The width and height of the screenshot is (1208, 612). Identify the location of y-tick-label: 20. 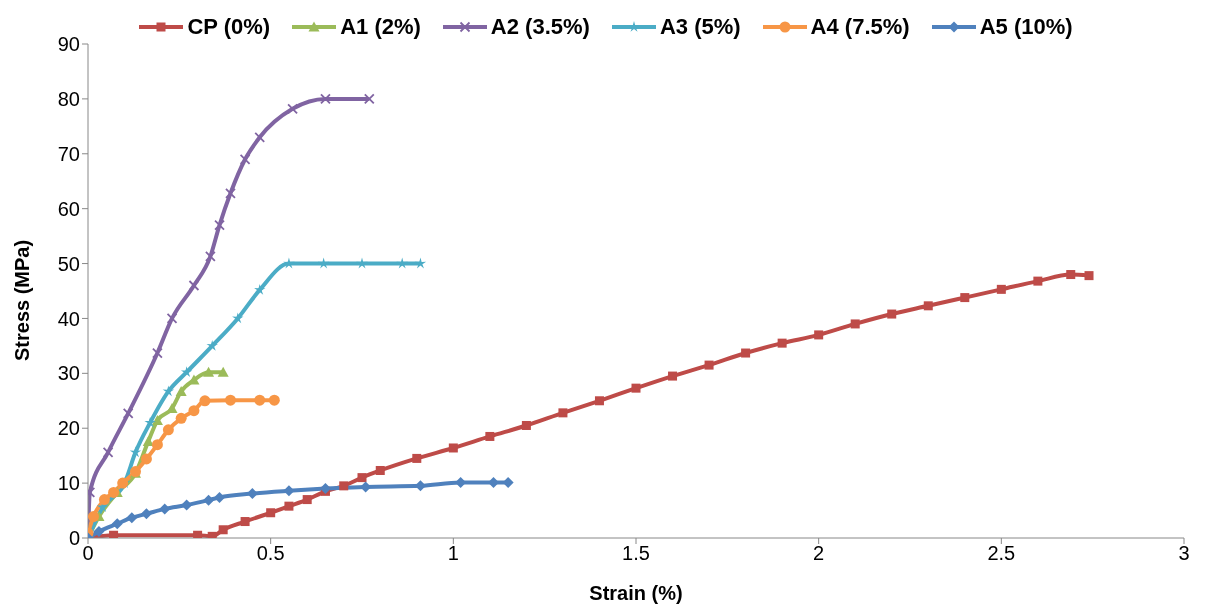
(68, 428).